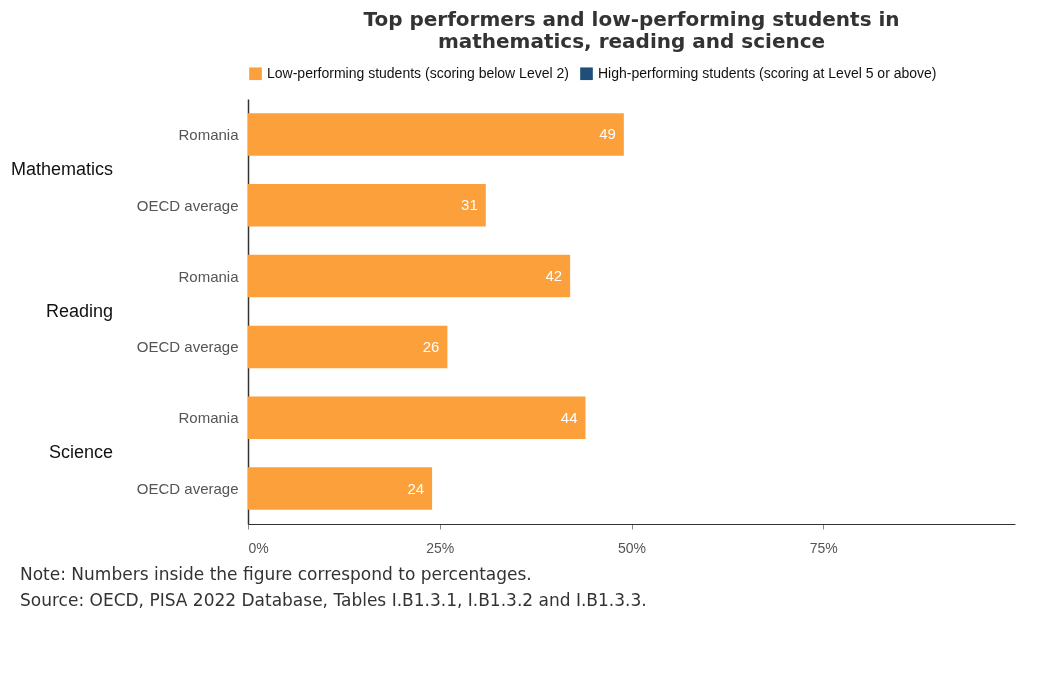 The width and height of the screenshot is (1050, 700). I want to click on data-label: 49, so click(607, 134).